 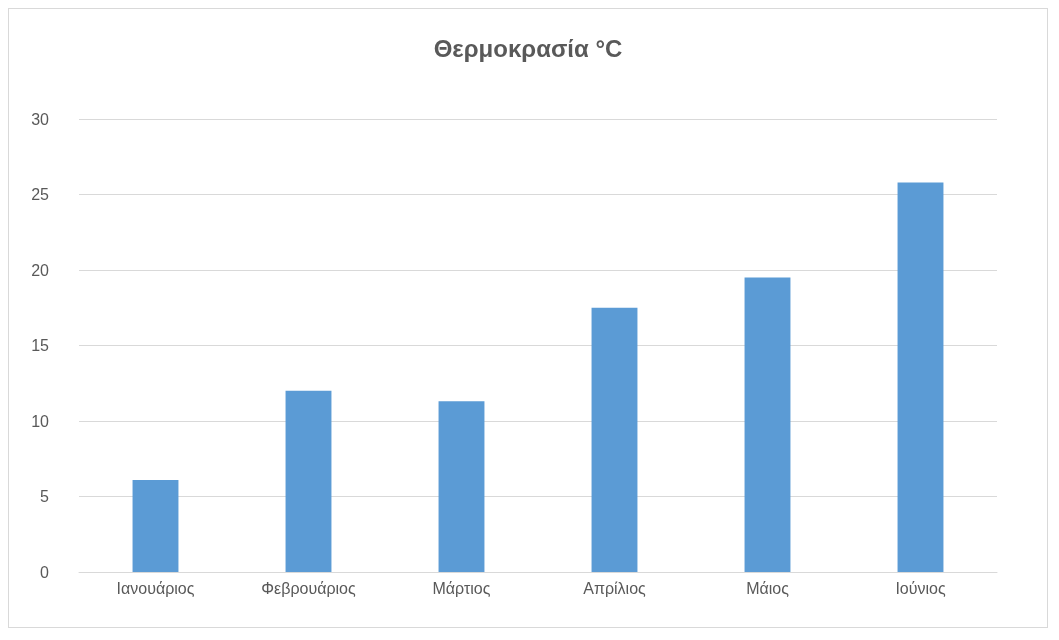 What do you see at coordinates (40, 421) in the screenshot?
I see `y-tick-label: 10` at bounding box center [40, 421].